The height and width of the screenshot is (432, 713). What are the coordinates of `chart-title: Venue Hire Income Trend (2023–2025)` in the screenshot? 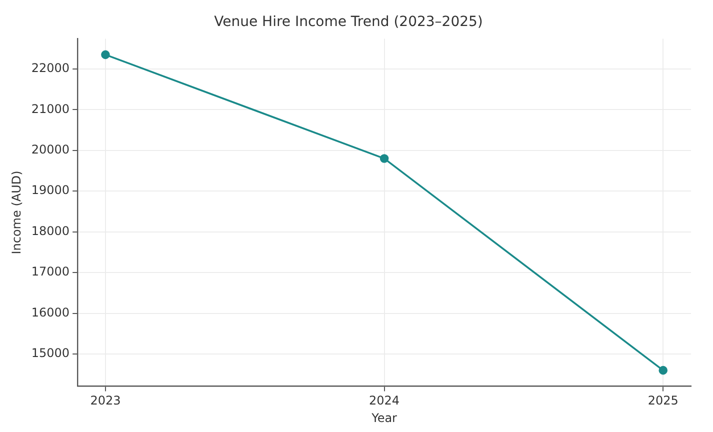 It's located at (348, 22).